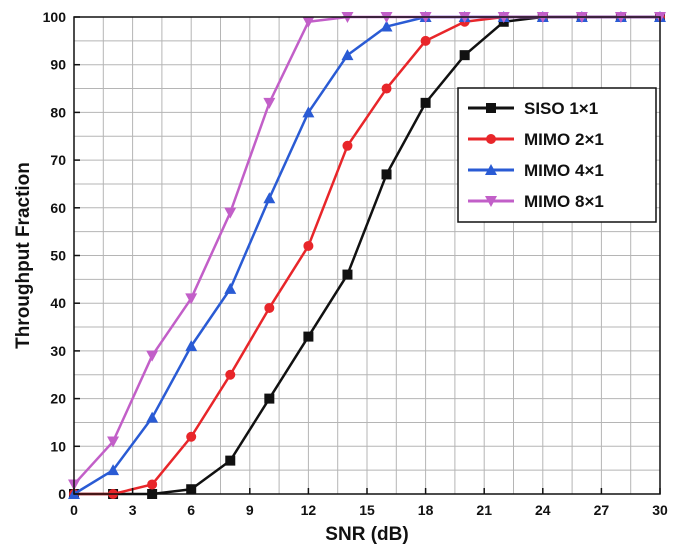  Describe the element at coordinates (561, 108) in the screenshot. I see `legend-label: SISO 1×1` at that location.